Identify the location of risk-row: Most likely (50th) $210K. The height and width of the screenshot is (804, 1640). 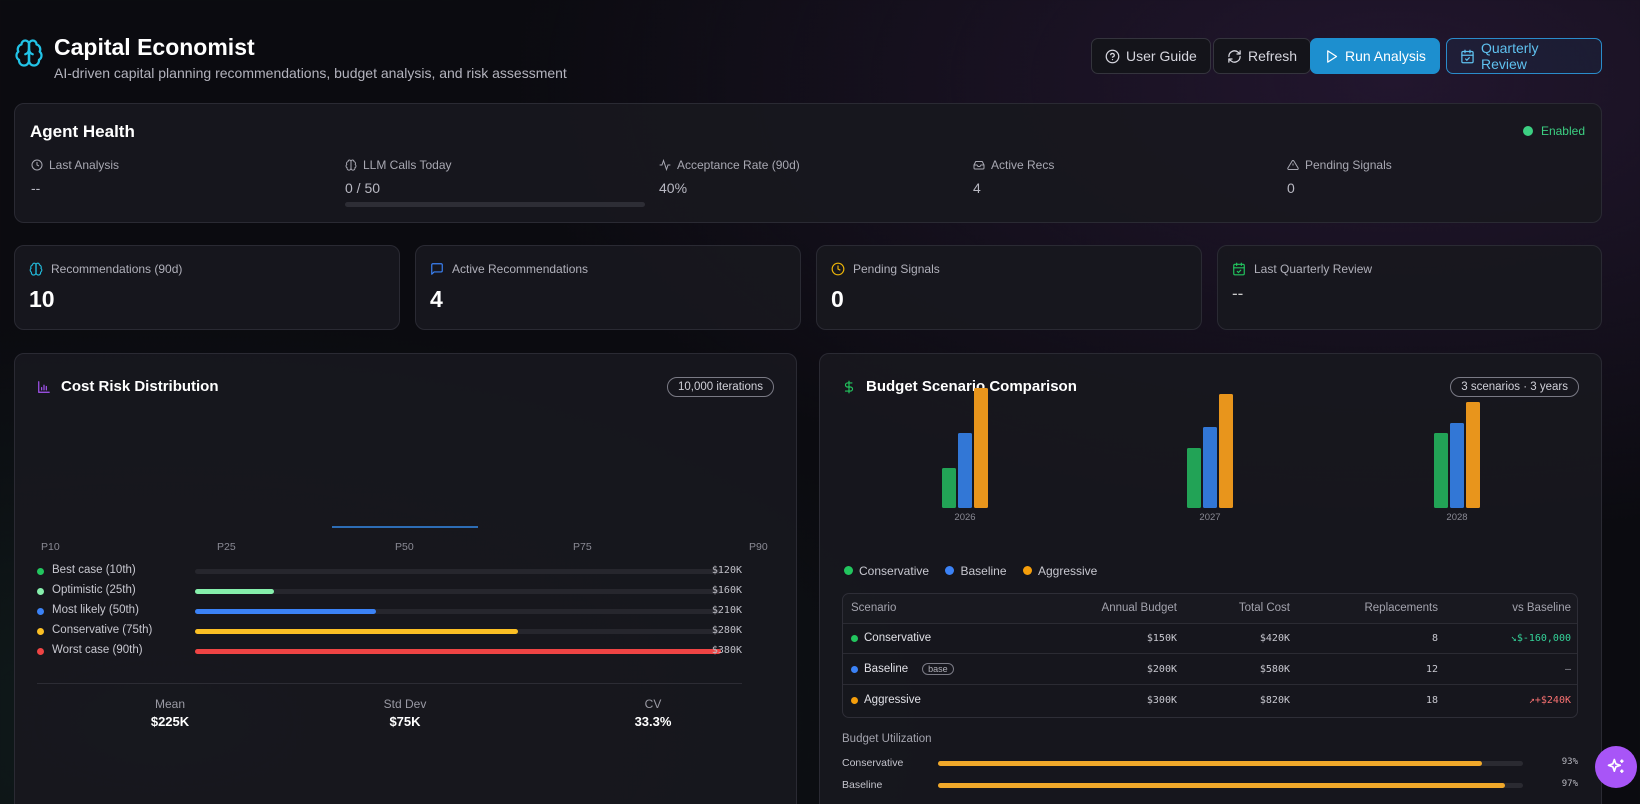
(389, 612).